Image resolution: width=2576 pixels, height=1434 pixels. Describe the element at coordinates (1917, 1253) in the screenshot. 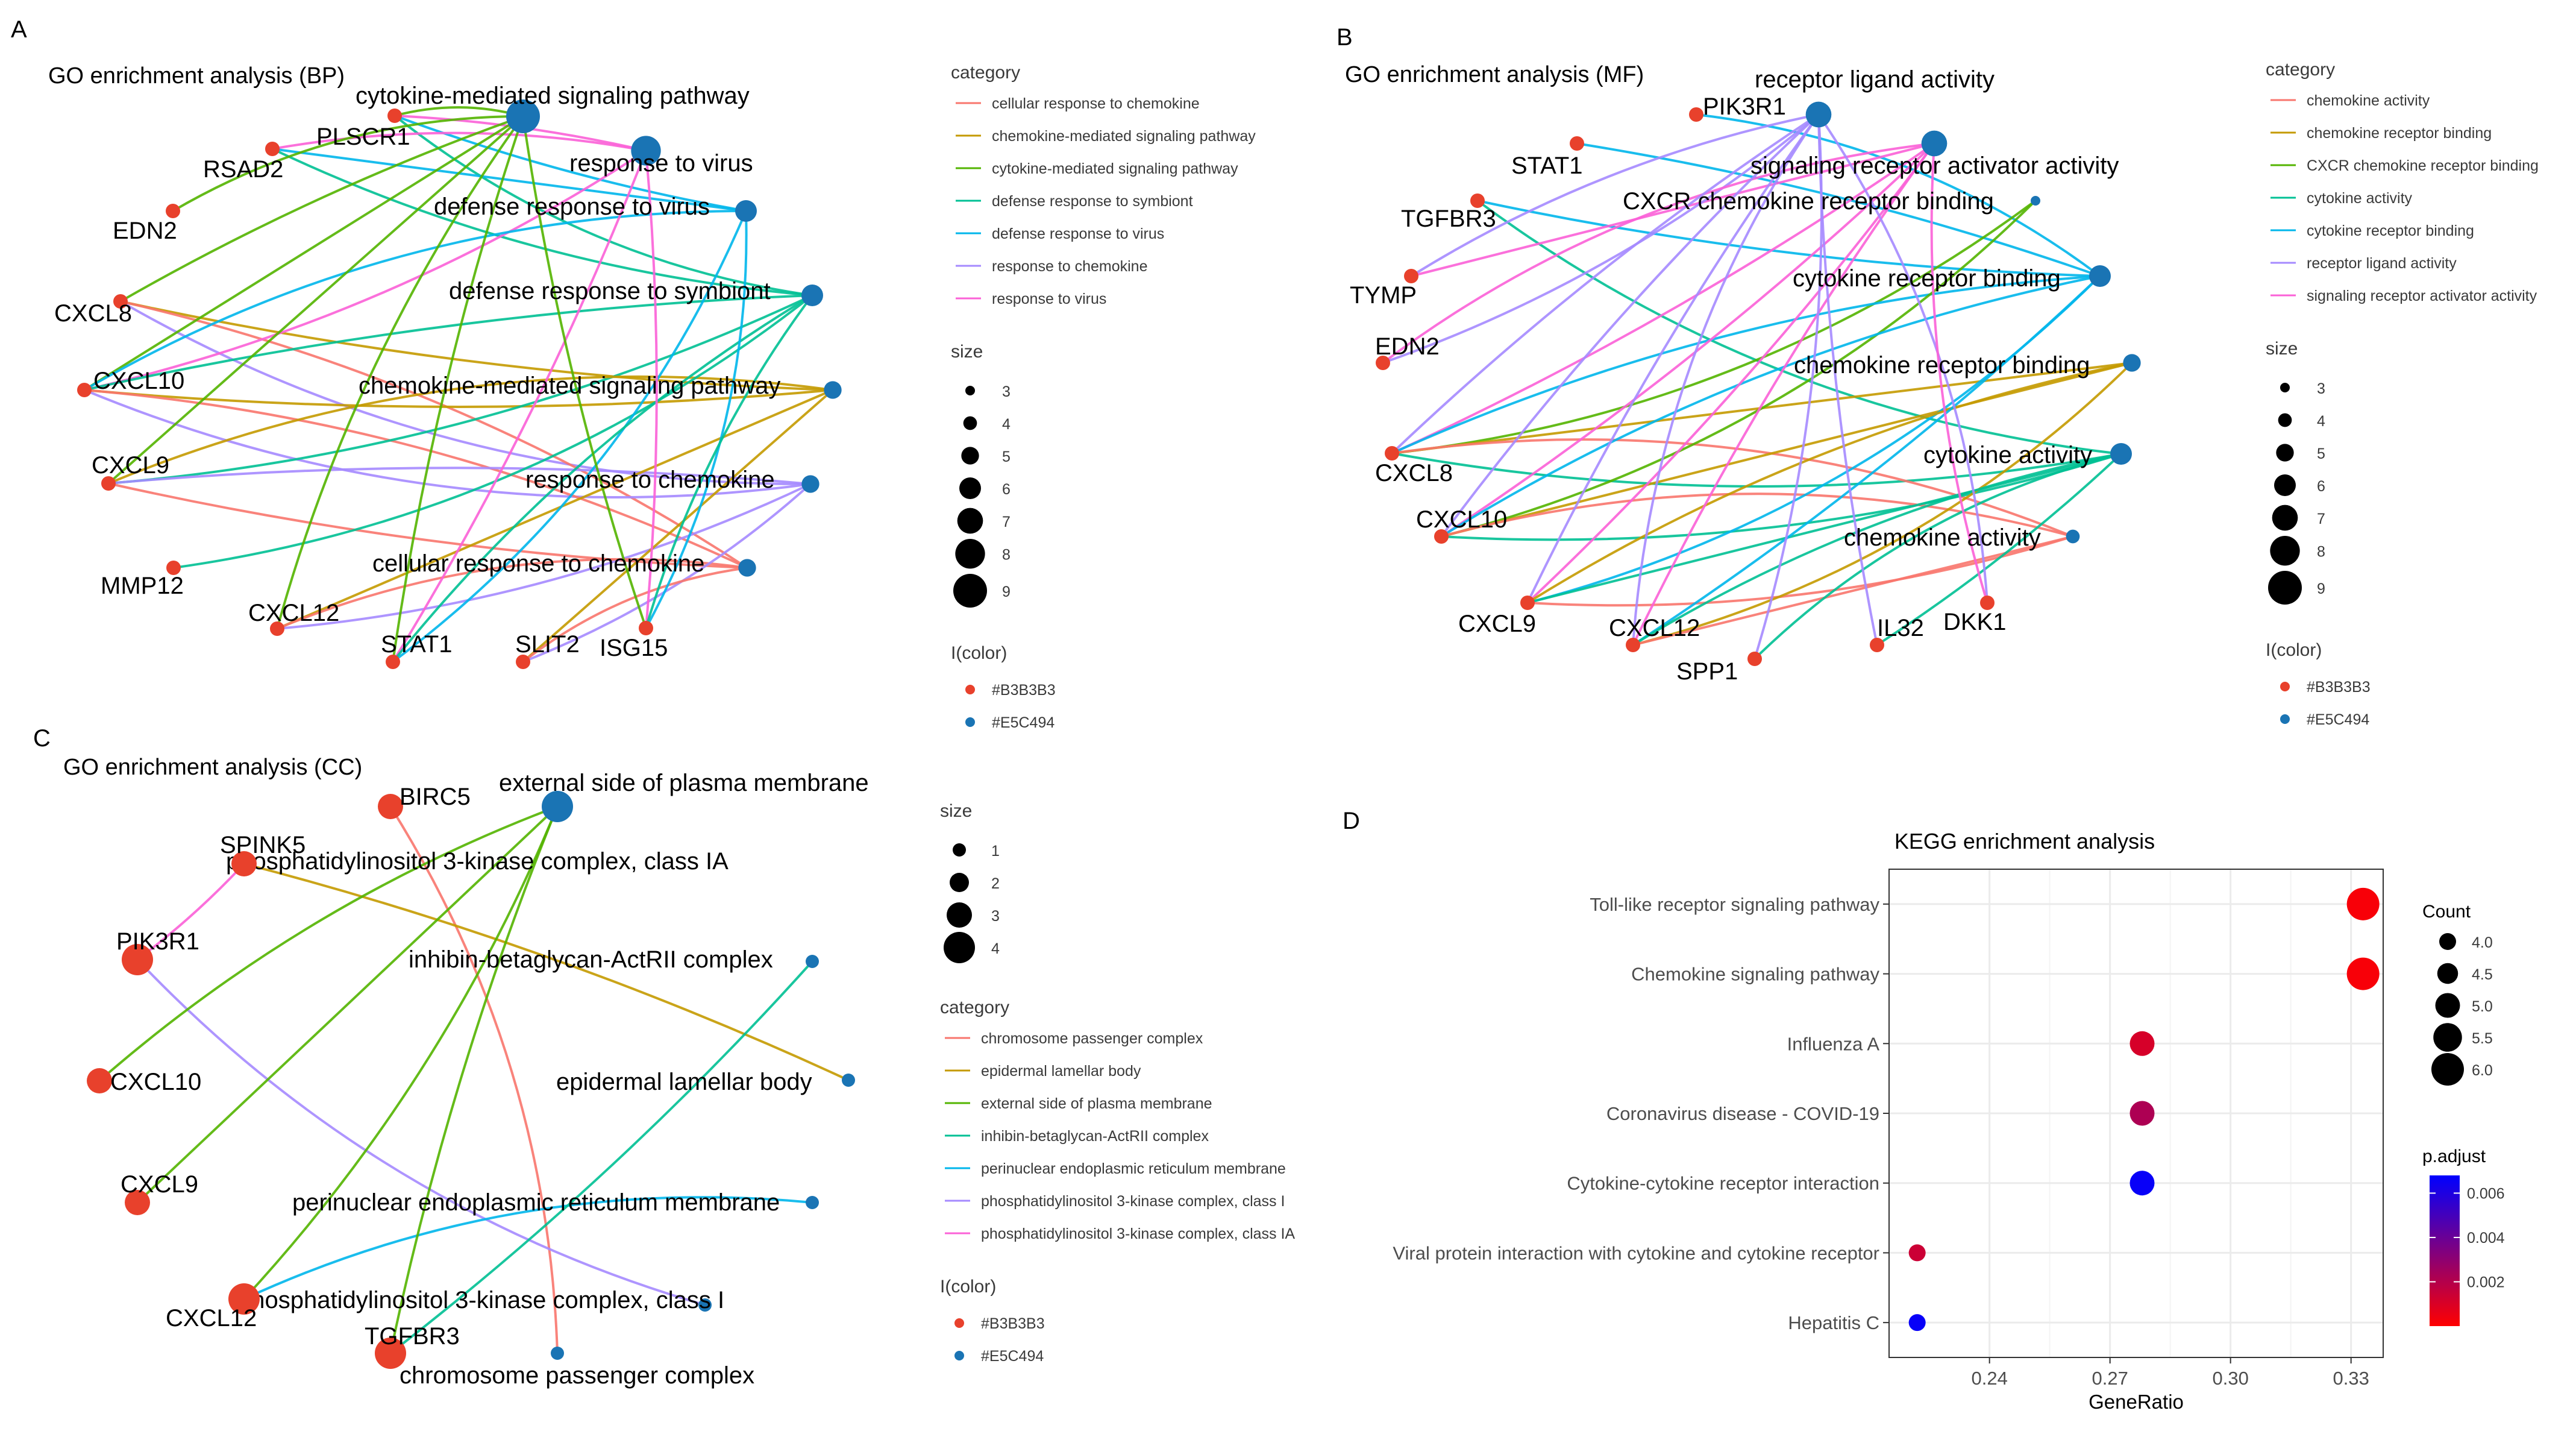

I see `point-viral-protein-interaction-with-cytokine-and-cytokine-receptor` at that location.